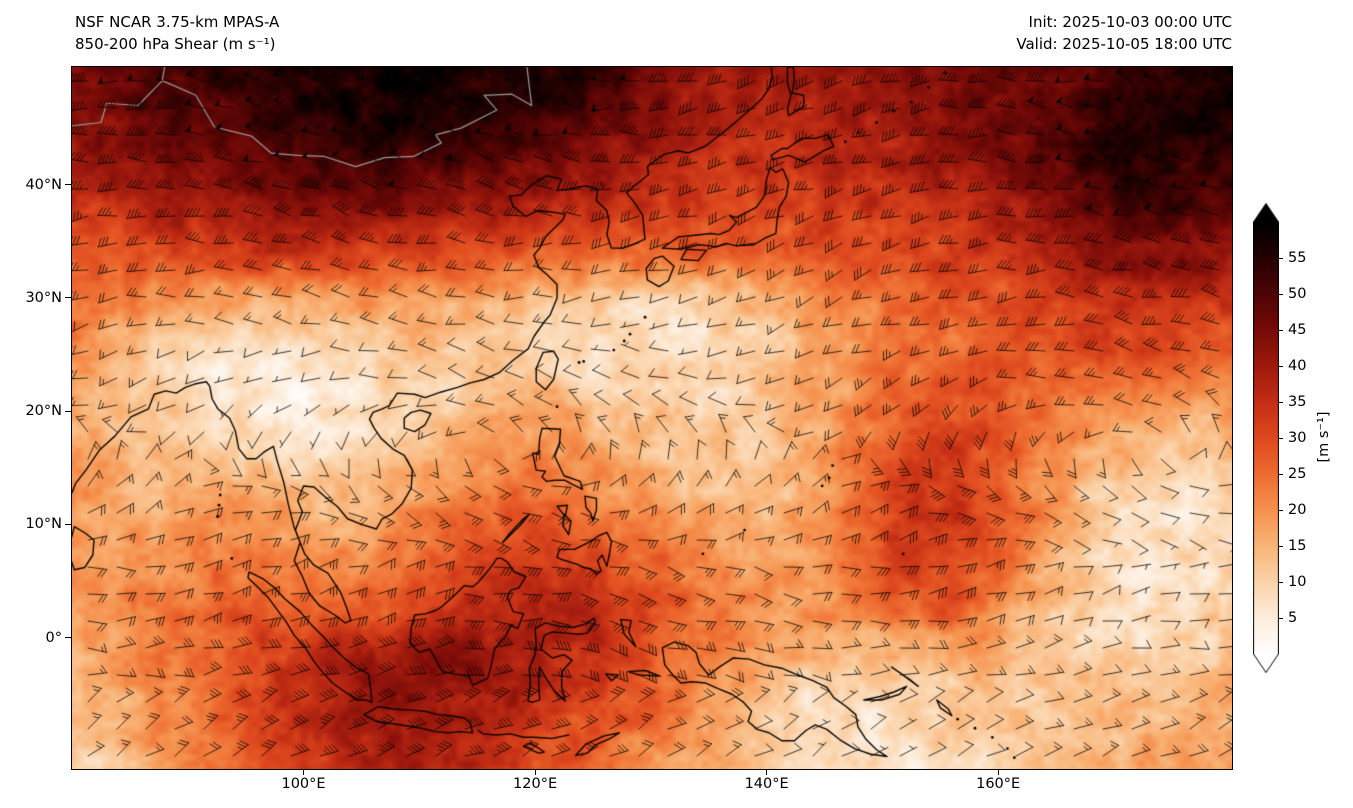 This screenshot has width=1353, height=808. I want to click on colorbar: 5 10 15 20 25 30 35 40 45 50 55, so click(1303, 443).